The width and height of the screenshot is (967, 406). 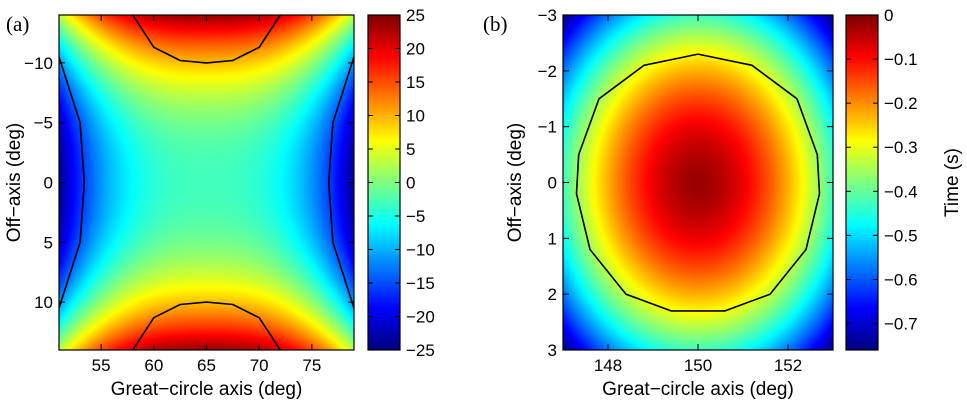 What do you see at coordinates (415, 82) in the screenshot?
I see `colorbar-tick-label: 15` at bounding box center [415, 82].